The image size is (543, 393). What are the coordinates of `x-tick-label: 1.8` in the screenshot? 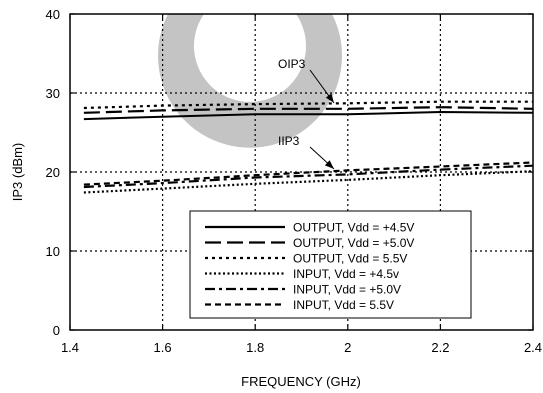 It's located at (255, 347).